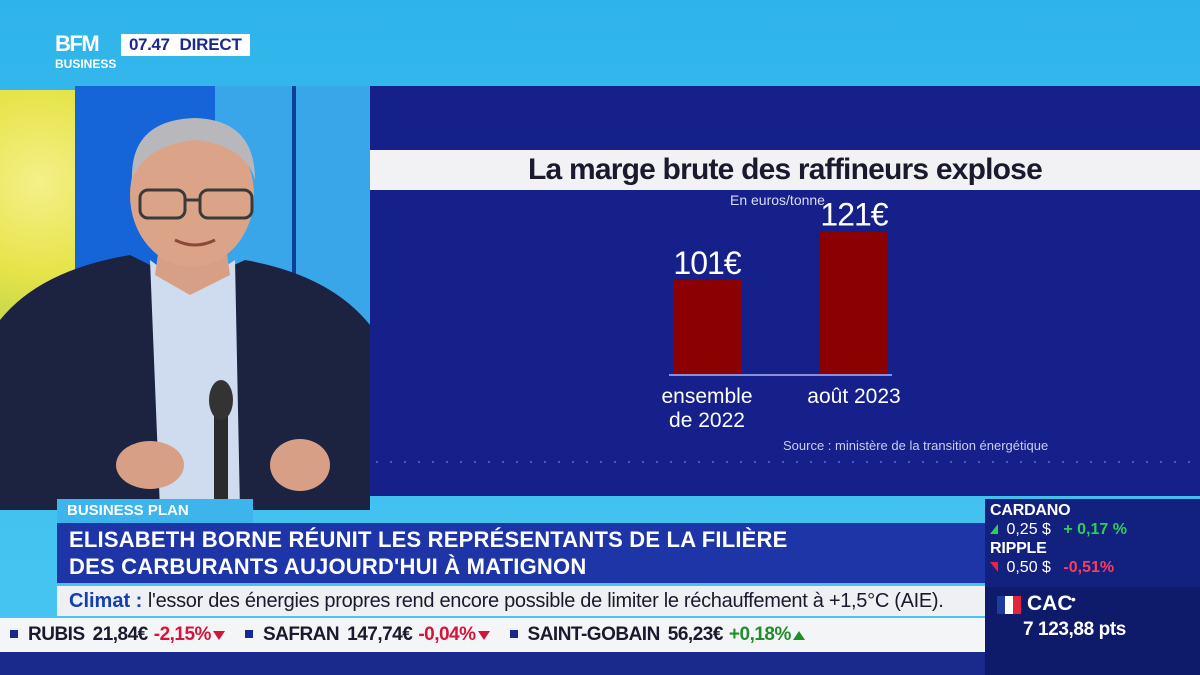 The image size is (1200, 675). I want to click on crypto-change: -0,51%, so click(1089, 567).